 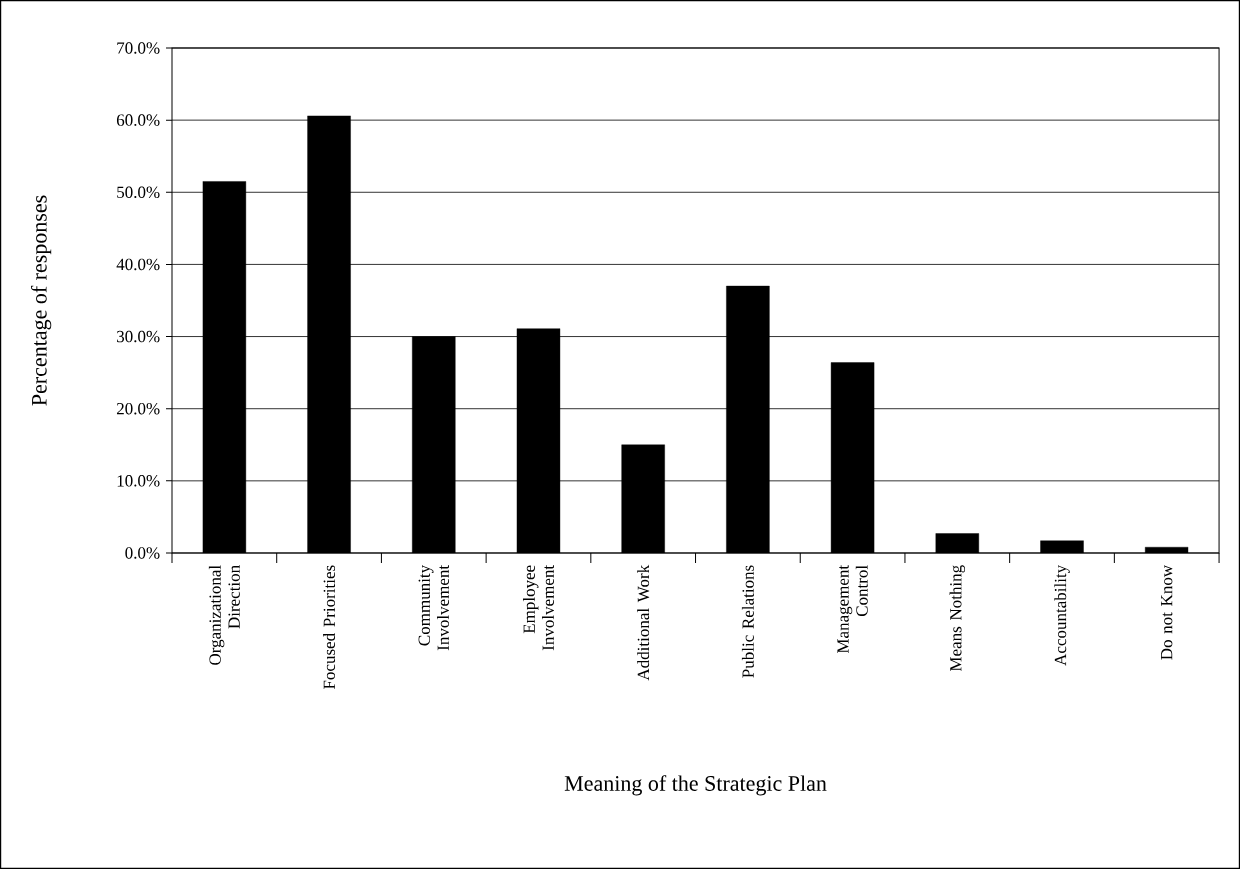 What do you see at coordinates (1062, 615) in the screenshot?
I see `x-tick-label: Accountability` at bounding box center [1062, 615].